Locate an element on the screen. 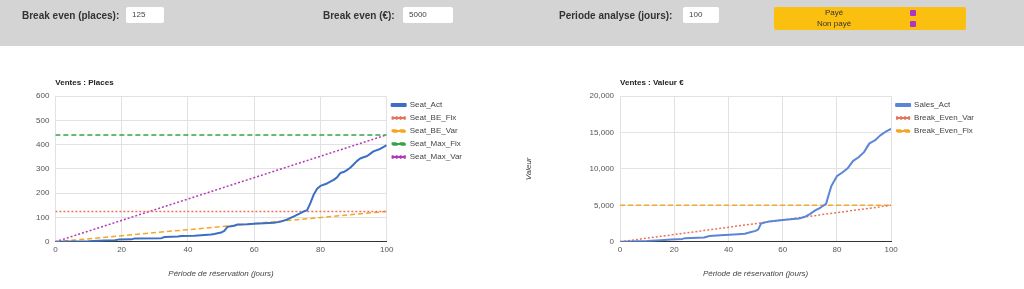  text: 125 is located at coordinates (145, 15).